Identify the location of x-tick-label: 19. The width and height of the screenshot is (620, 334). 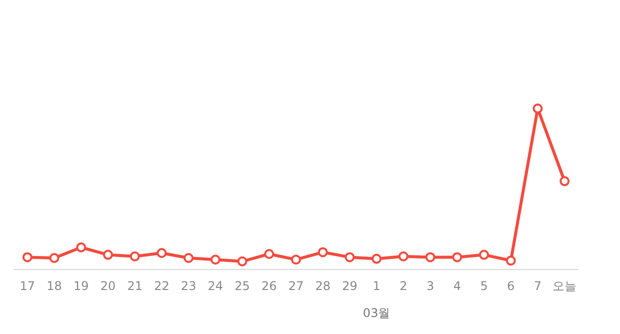
(81, 285).